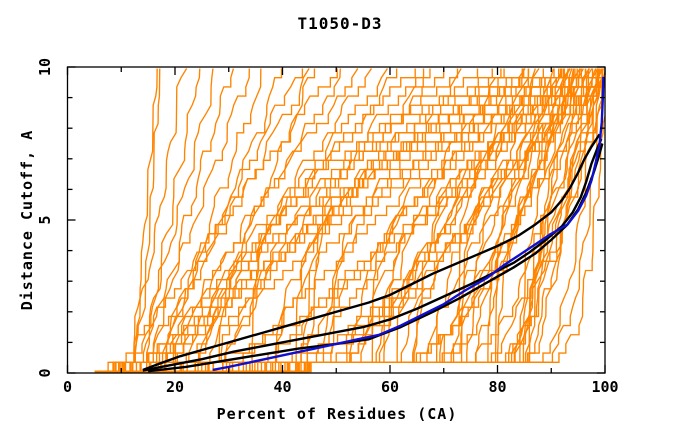  What do you see at coordinates (497, 387) in the screenshot?
I see `x-tick-label: 80` at bounding box center [497, 387].